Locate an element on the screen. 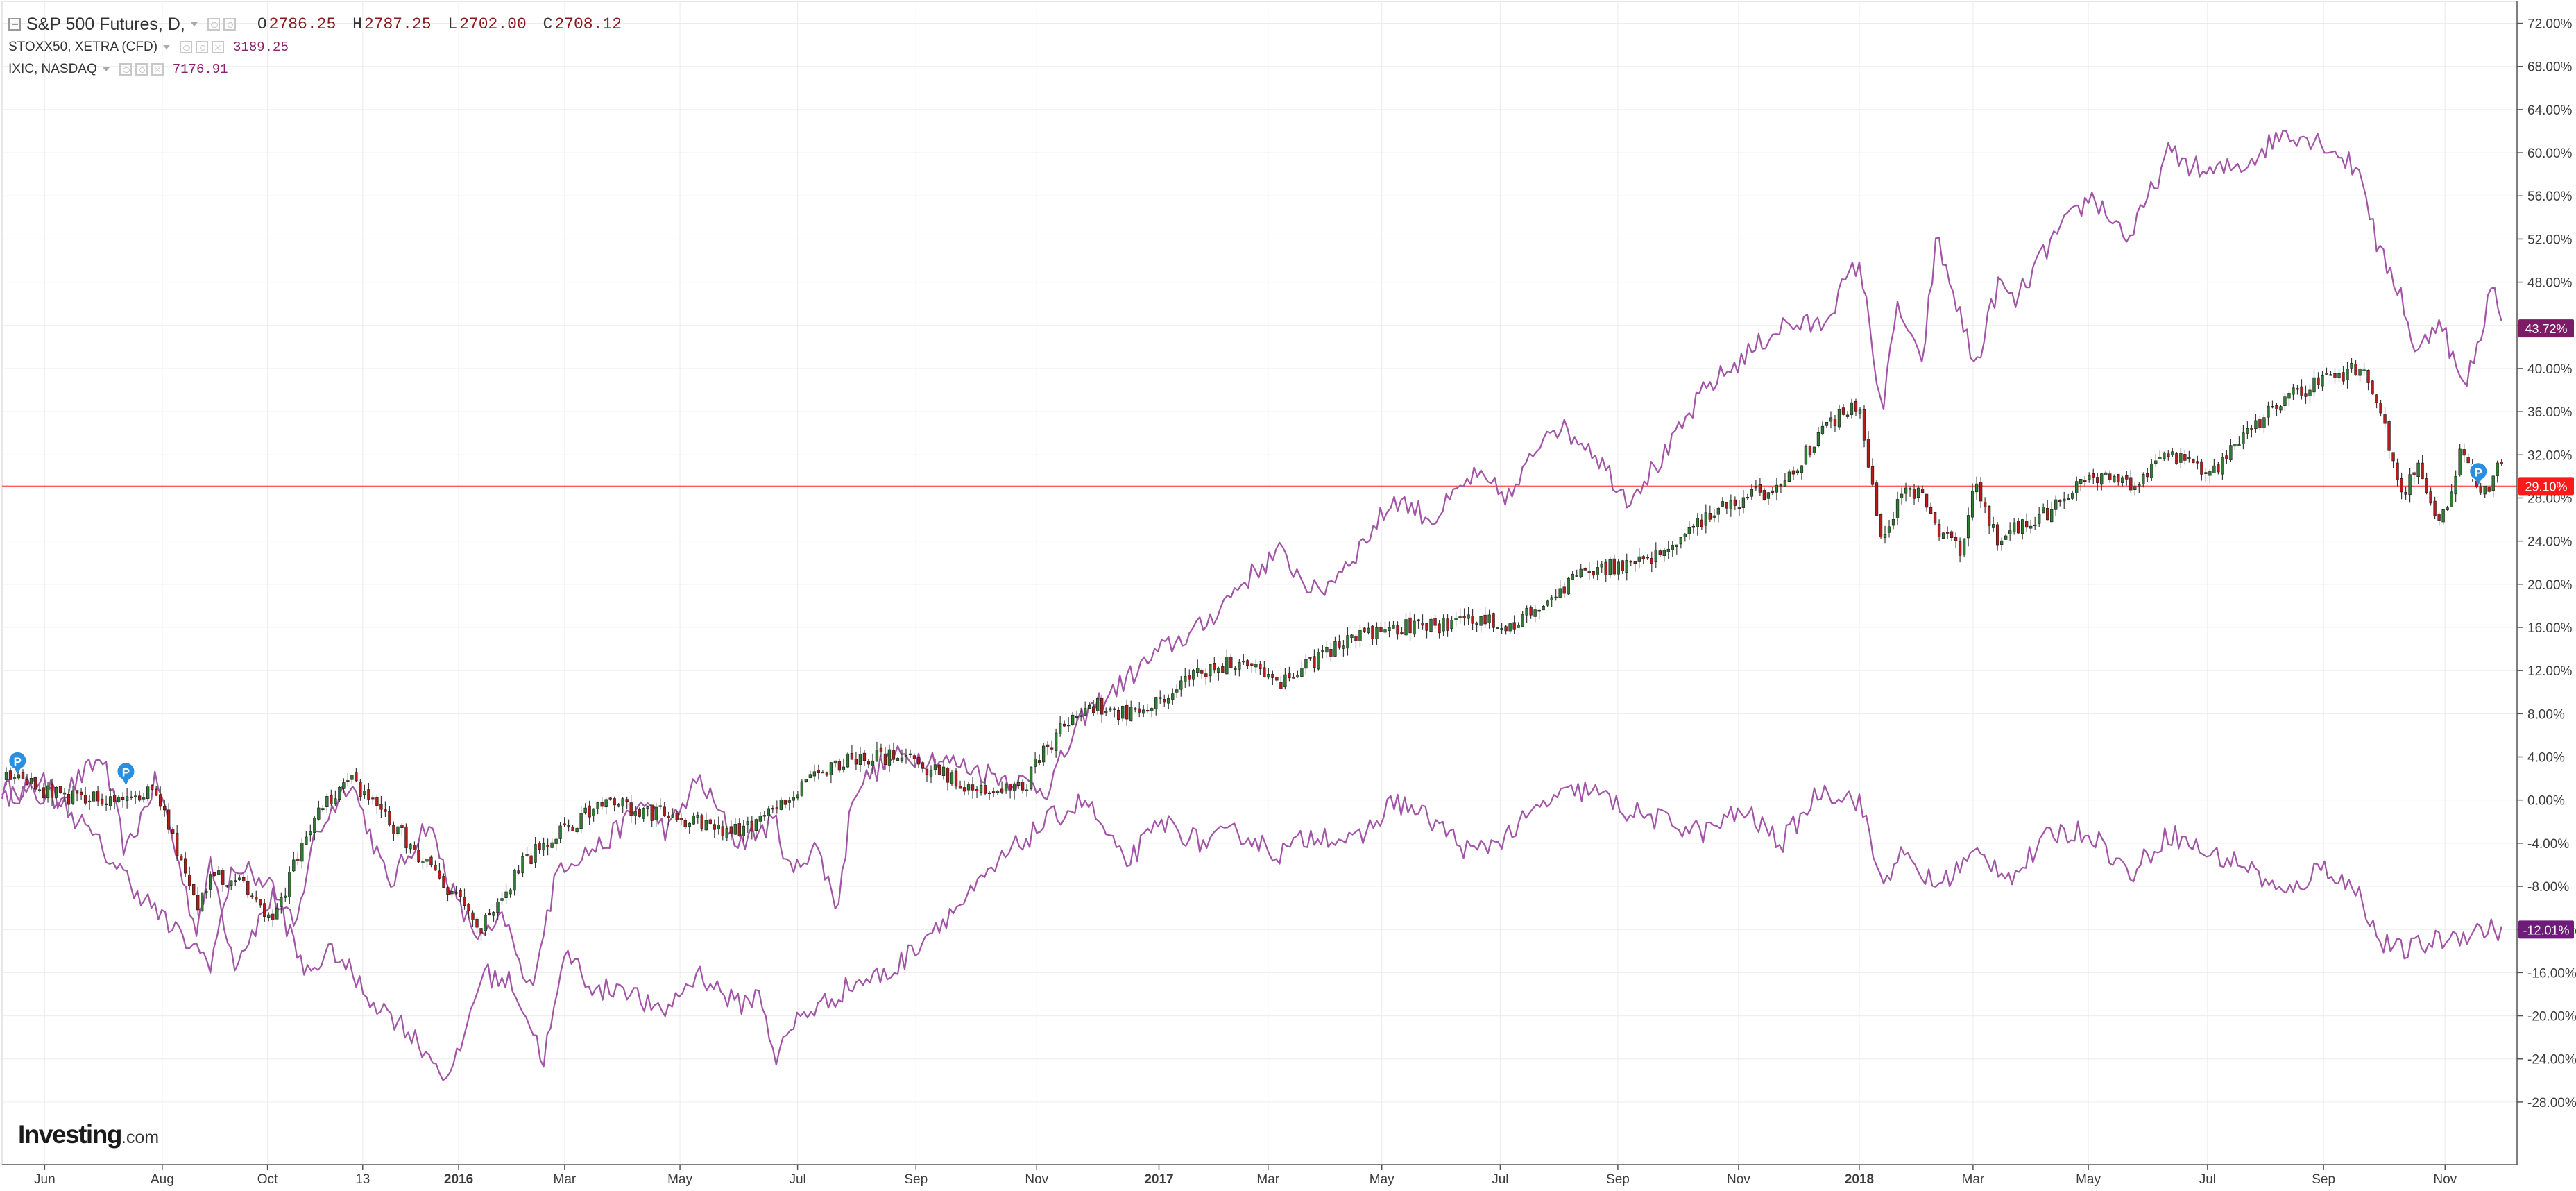 This screenshot has height=1191, width=2576. main-series-title: S&P 500 Futures, D, is located at coordinates (105, 24).